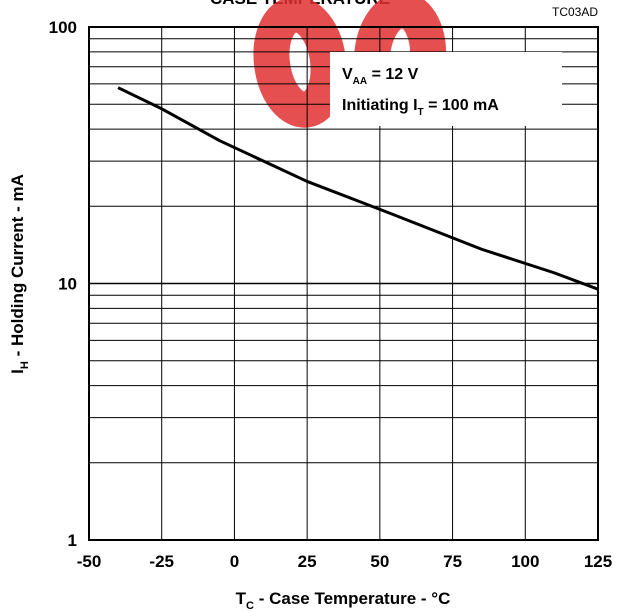  Describe the element at coordinates (598, 561) in the screenshot. I see `x-tick-label: 125` at that location.